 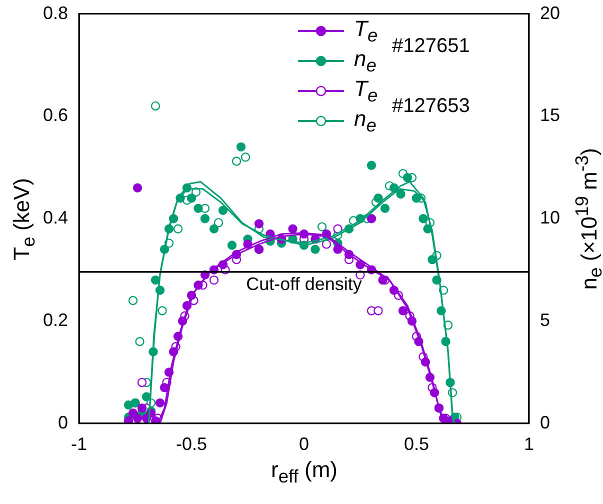 What do you see at coordinates (431, 46) in the screenshot?
I see `annotation: #127651` at bounding box center [431, 46].